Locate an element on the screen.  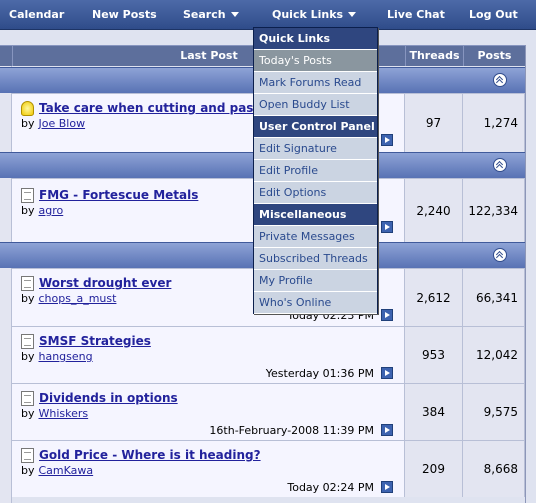
right-edge is located at coordinates (530, 274).